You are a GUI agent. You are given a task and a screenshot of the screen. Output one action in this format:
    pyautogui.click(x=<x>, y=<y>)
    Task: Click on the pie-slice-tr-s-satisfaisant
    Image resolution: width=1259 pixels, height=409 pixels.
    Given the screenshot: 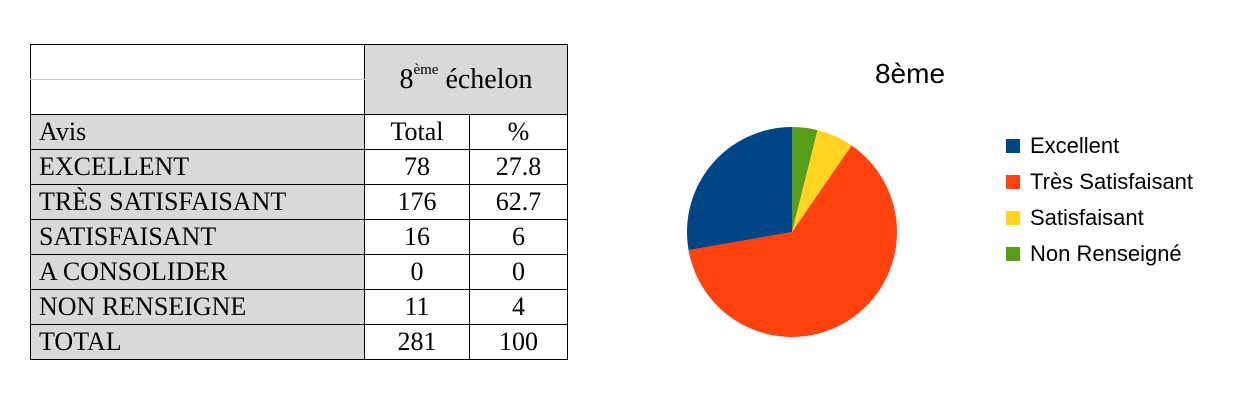 What is the action you would take?
    pyautogui.click(x=792, y=241)
    